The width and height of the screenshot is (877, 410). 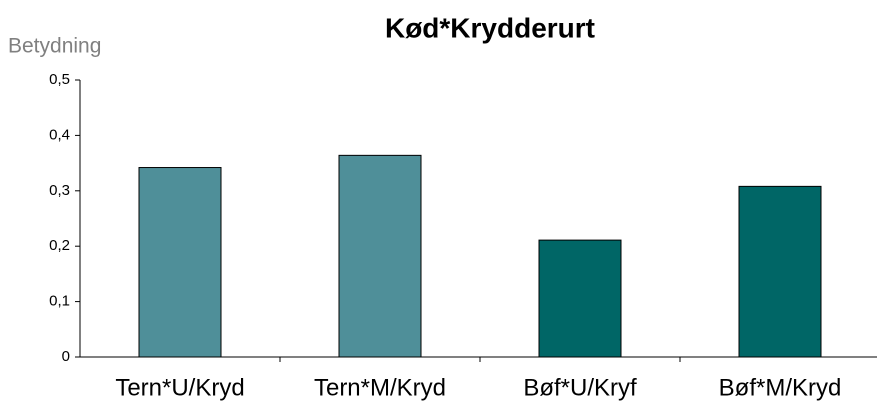 What do you see at coordinates (59, 134) in the screenshot?
I see `y-tick-label: 0,4` at bounding box center [59, 134].